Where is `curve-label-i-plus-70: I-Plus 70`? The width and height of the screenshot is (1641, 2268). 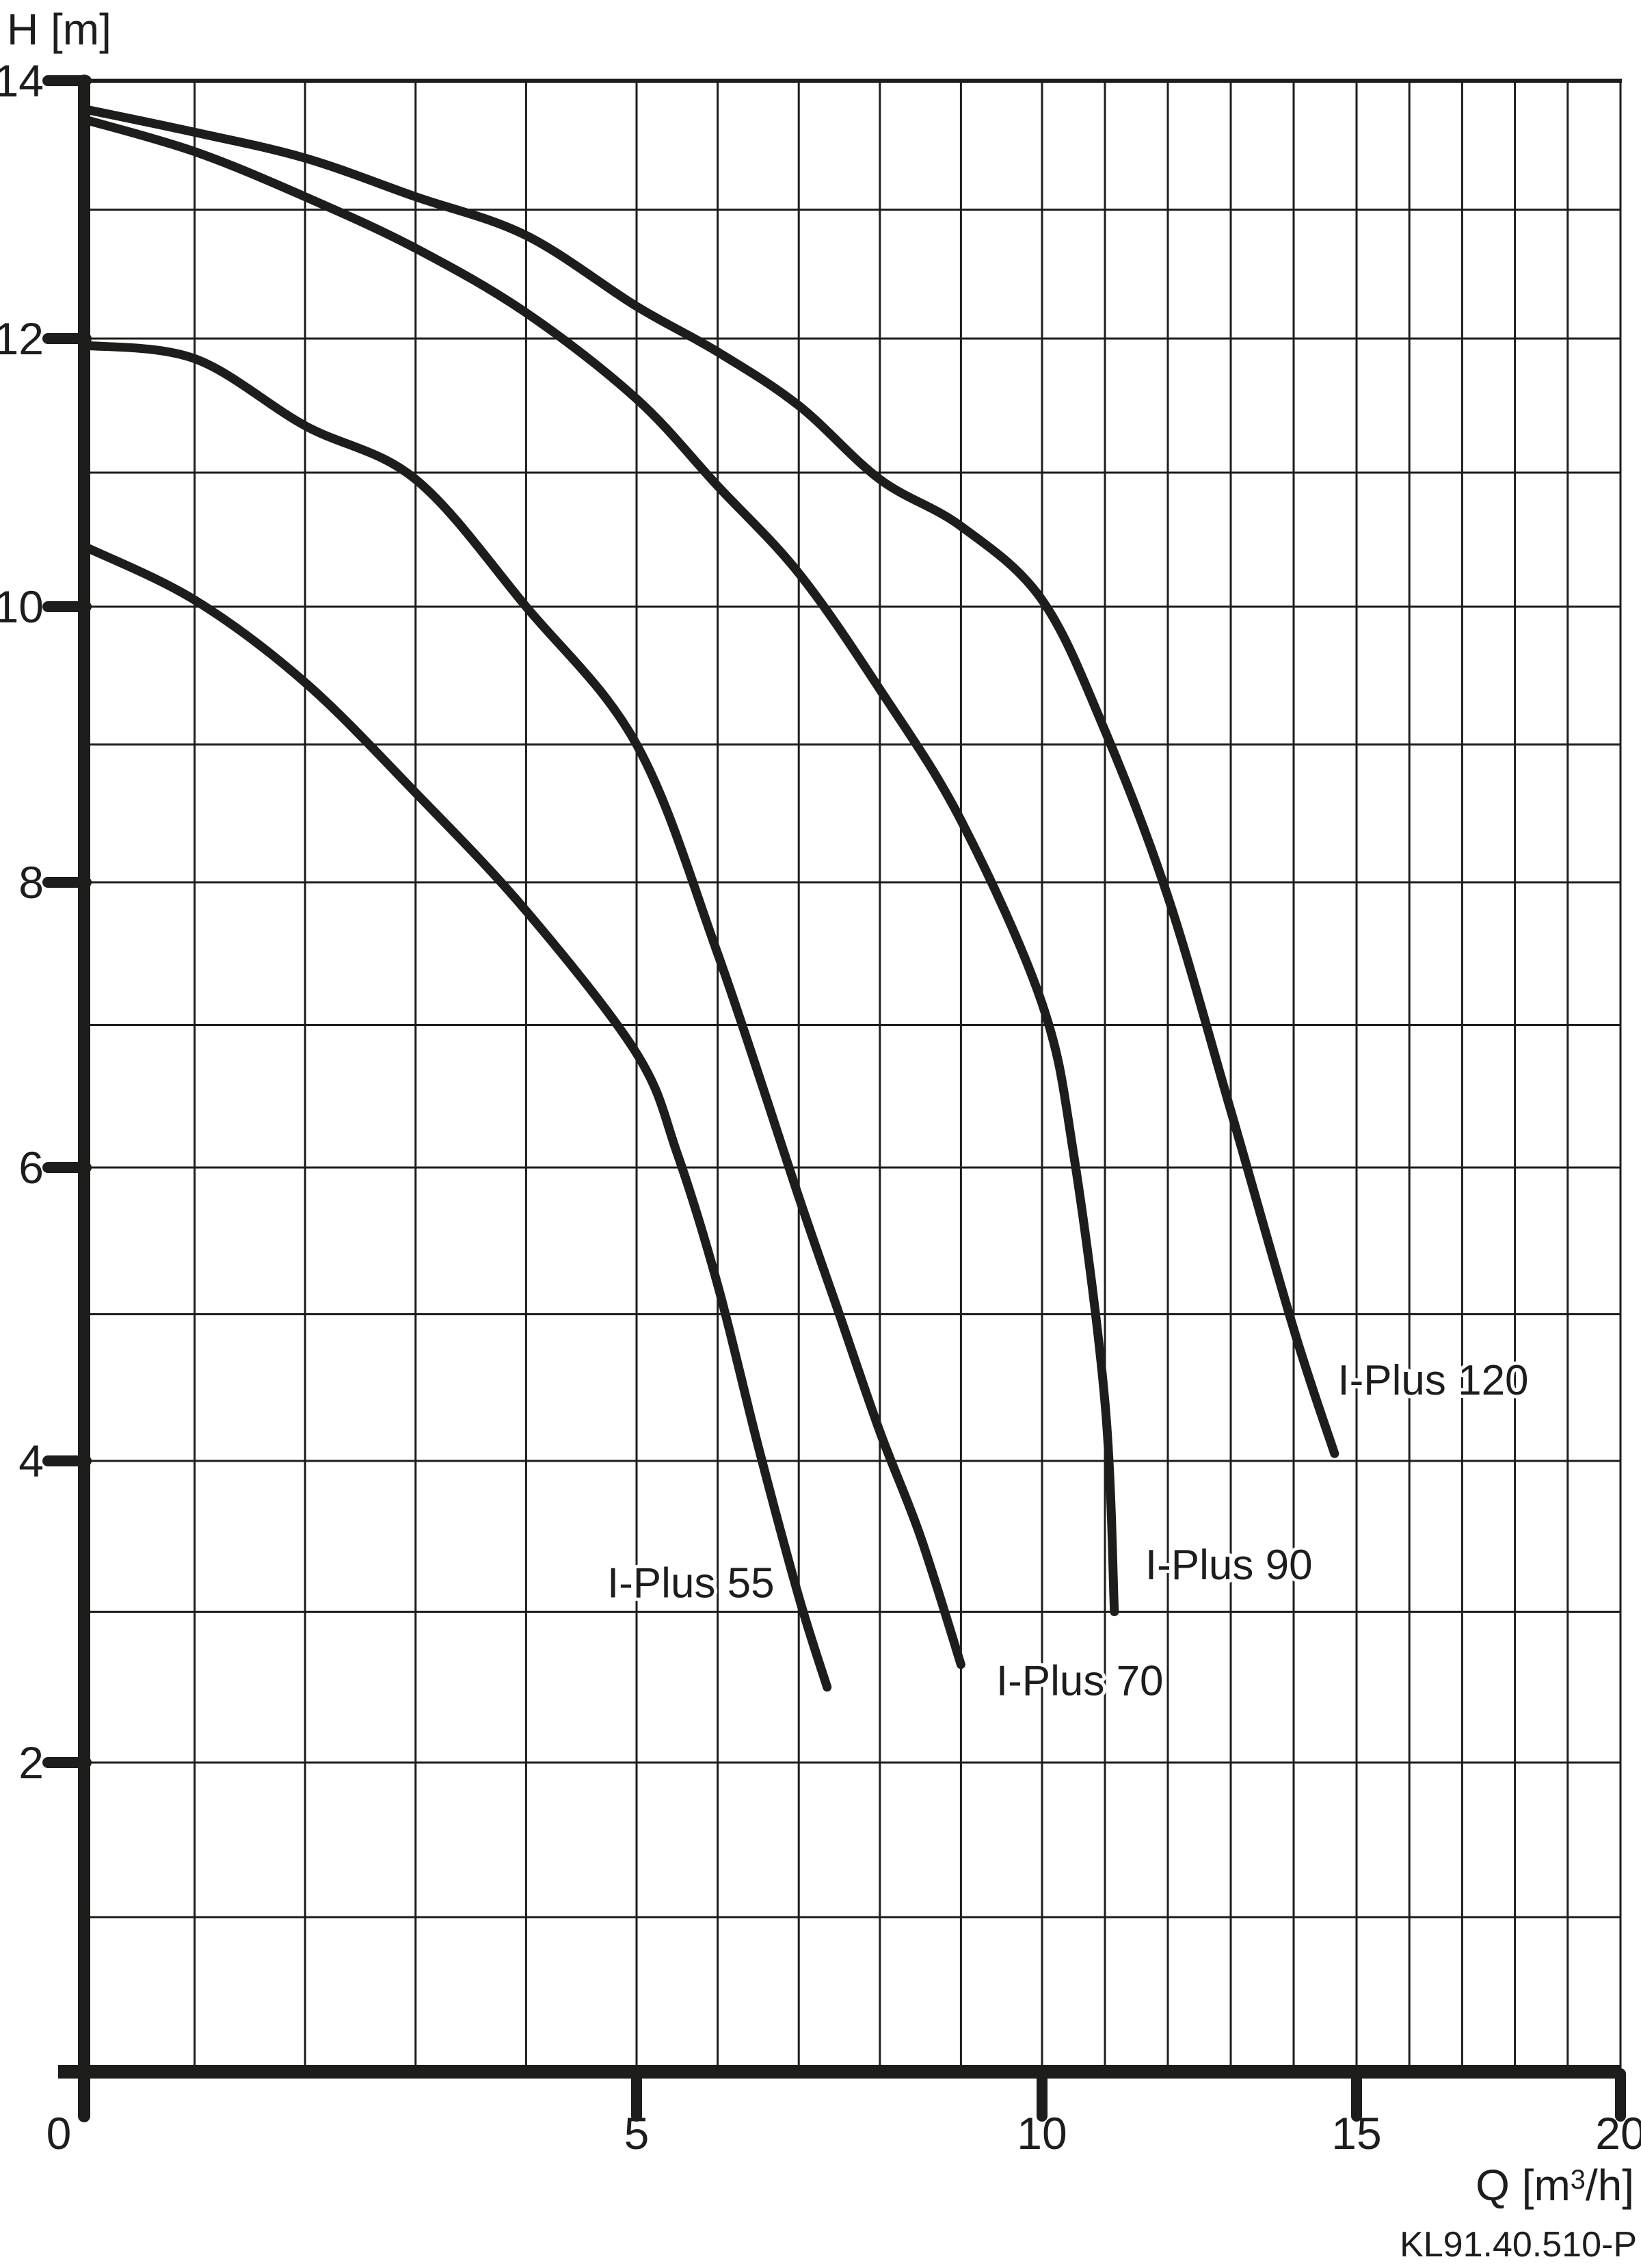
curve-label-i-plus-70: I-Plus 70 is located at coordinates (1080, 1681).